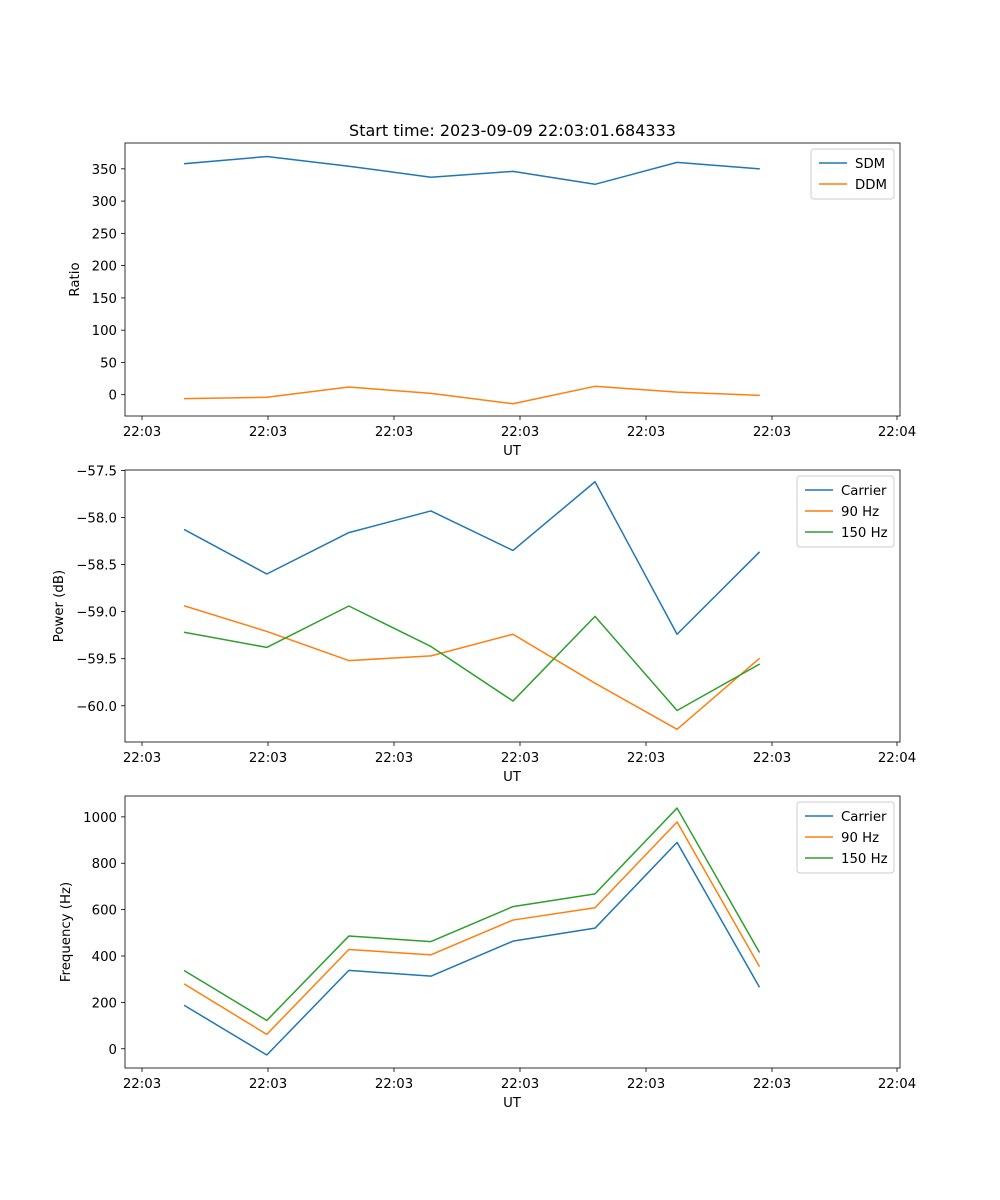  I want to click on y-axis-label: Ratio, so click(75, 279).